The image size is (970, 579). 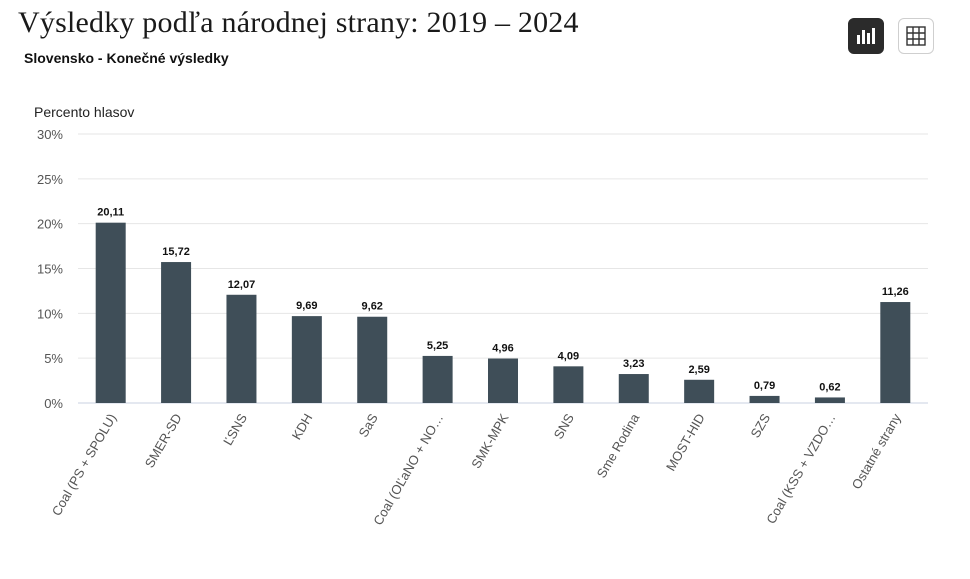 I want to click on table-grid-icon, so click(x=916, y=36).